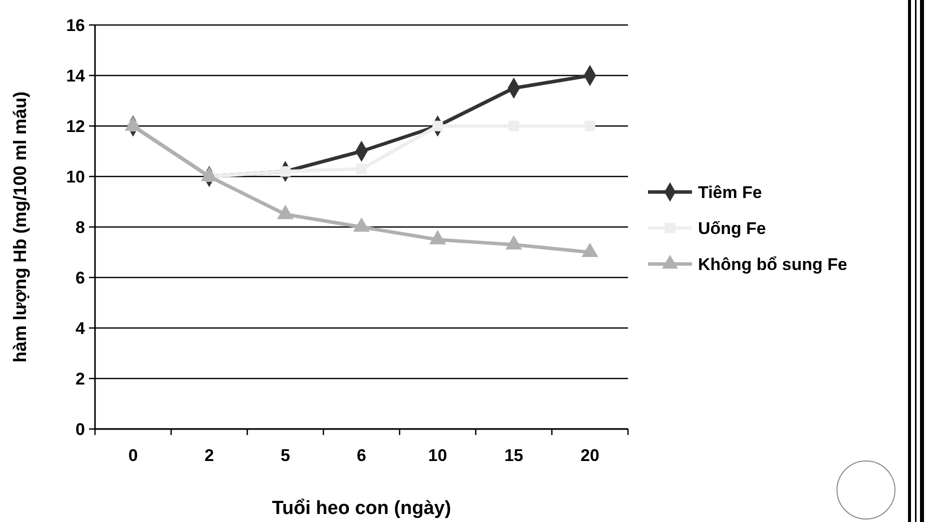 The width and height of the screenshot is (925, 522). What do you see at coordinates (362, 508) in the screenshot?
I see `x-axis-title: Tuổi heo con (ngày)` at bounding box center [362, 508].